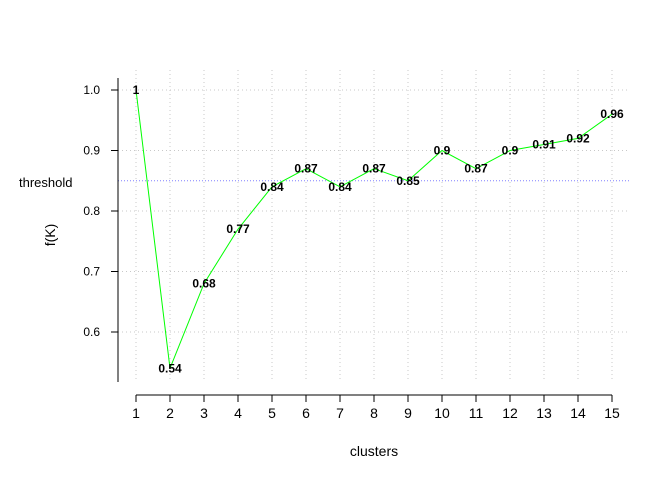 This screenshot has height=480, width=672. What do you see at coordinates (136, 413) in the screenshot?
I see `x-tick-label: 1` at bounding box center [136, 413].